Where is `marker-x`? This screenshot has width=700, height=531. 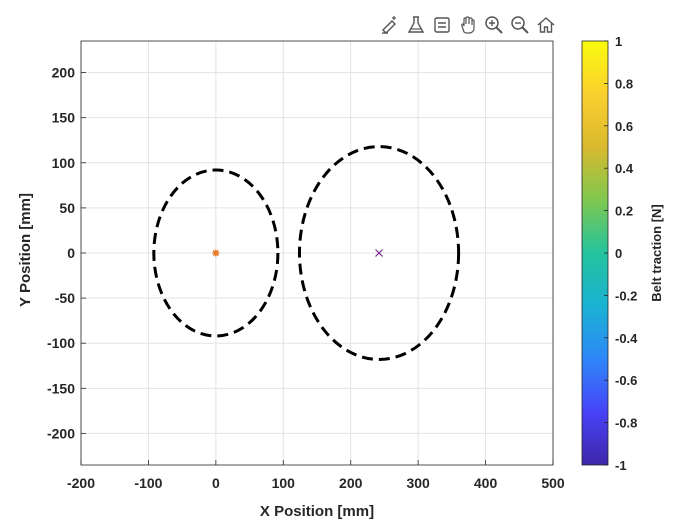 marker-x is located at coordinates (379, 253).